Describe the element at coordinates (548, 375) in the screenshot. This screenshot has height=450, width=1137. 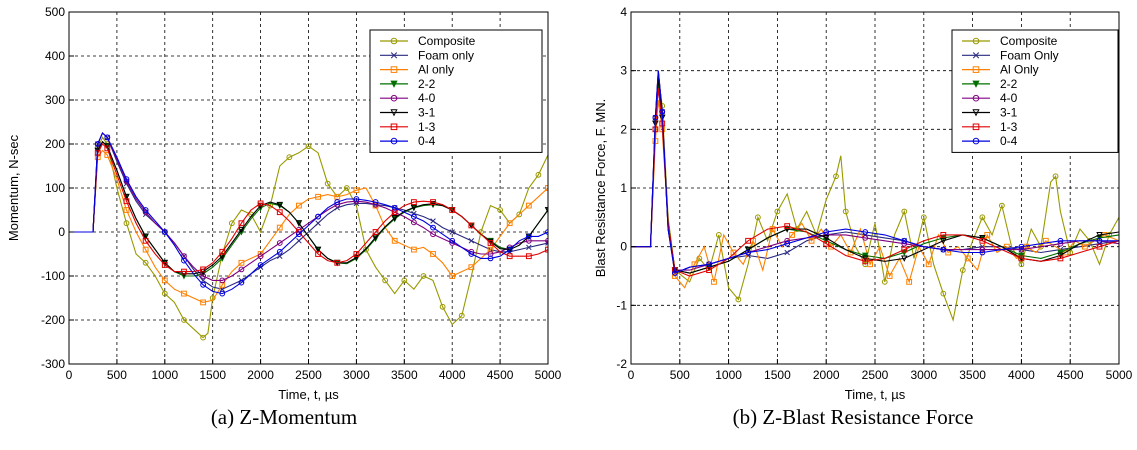
I see `x-tick-label: 5000` at that location.